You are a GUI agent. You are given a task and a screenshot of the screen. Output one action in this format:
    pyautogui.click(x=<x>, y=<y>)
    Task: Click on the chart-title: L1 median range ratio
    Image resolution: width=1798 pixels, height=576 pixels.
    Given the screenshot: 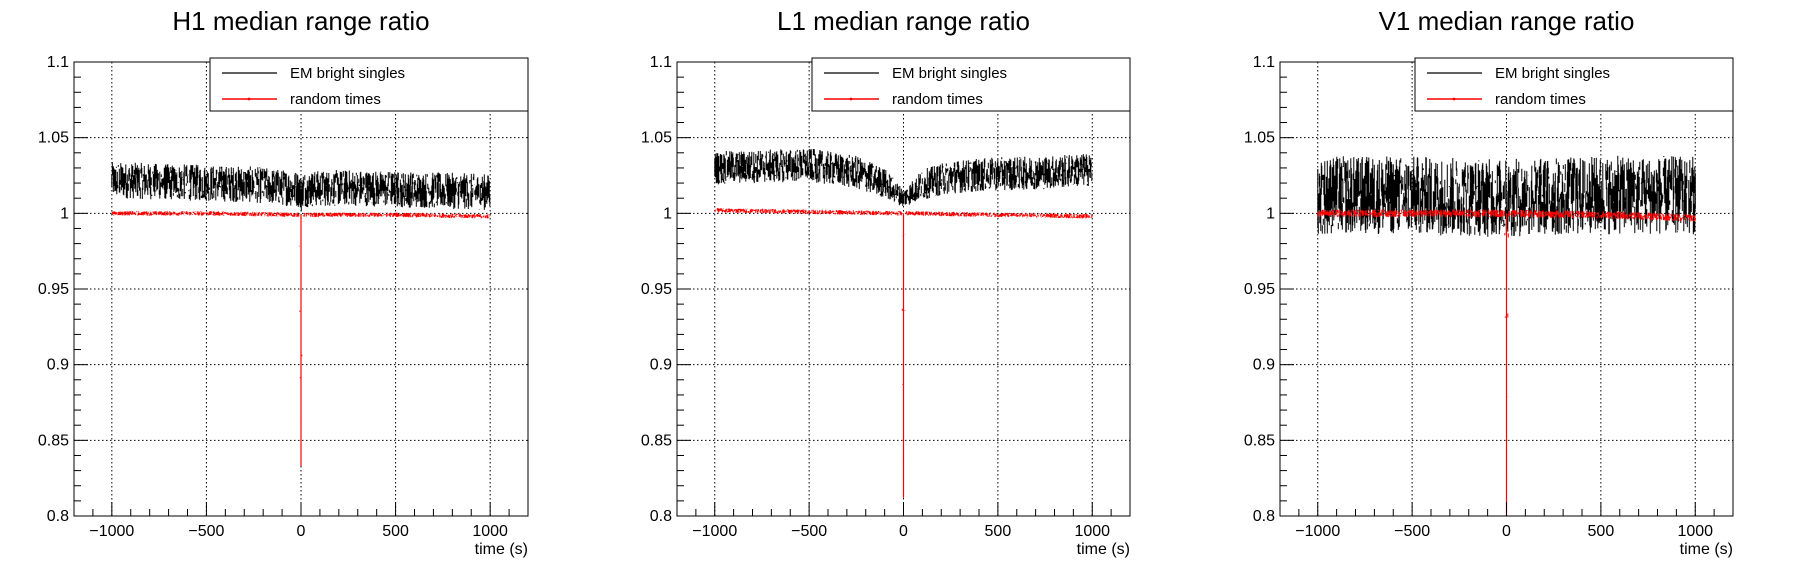 What is the action you would take?
    pyautogui.click(x=903, y=21)
    